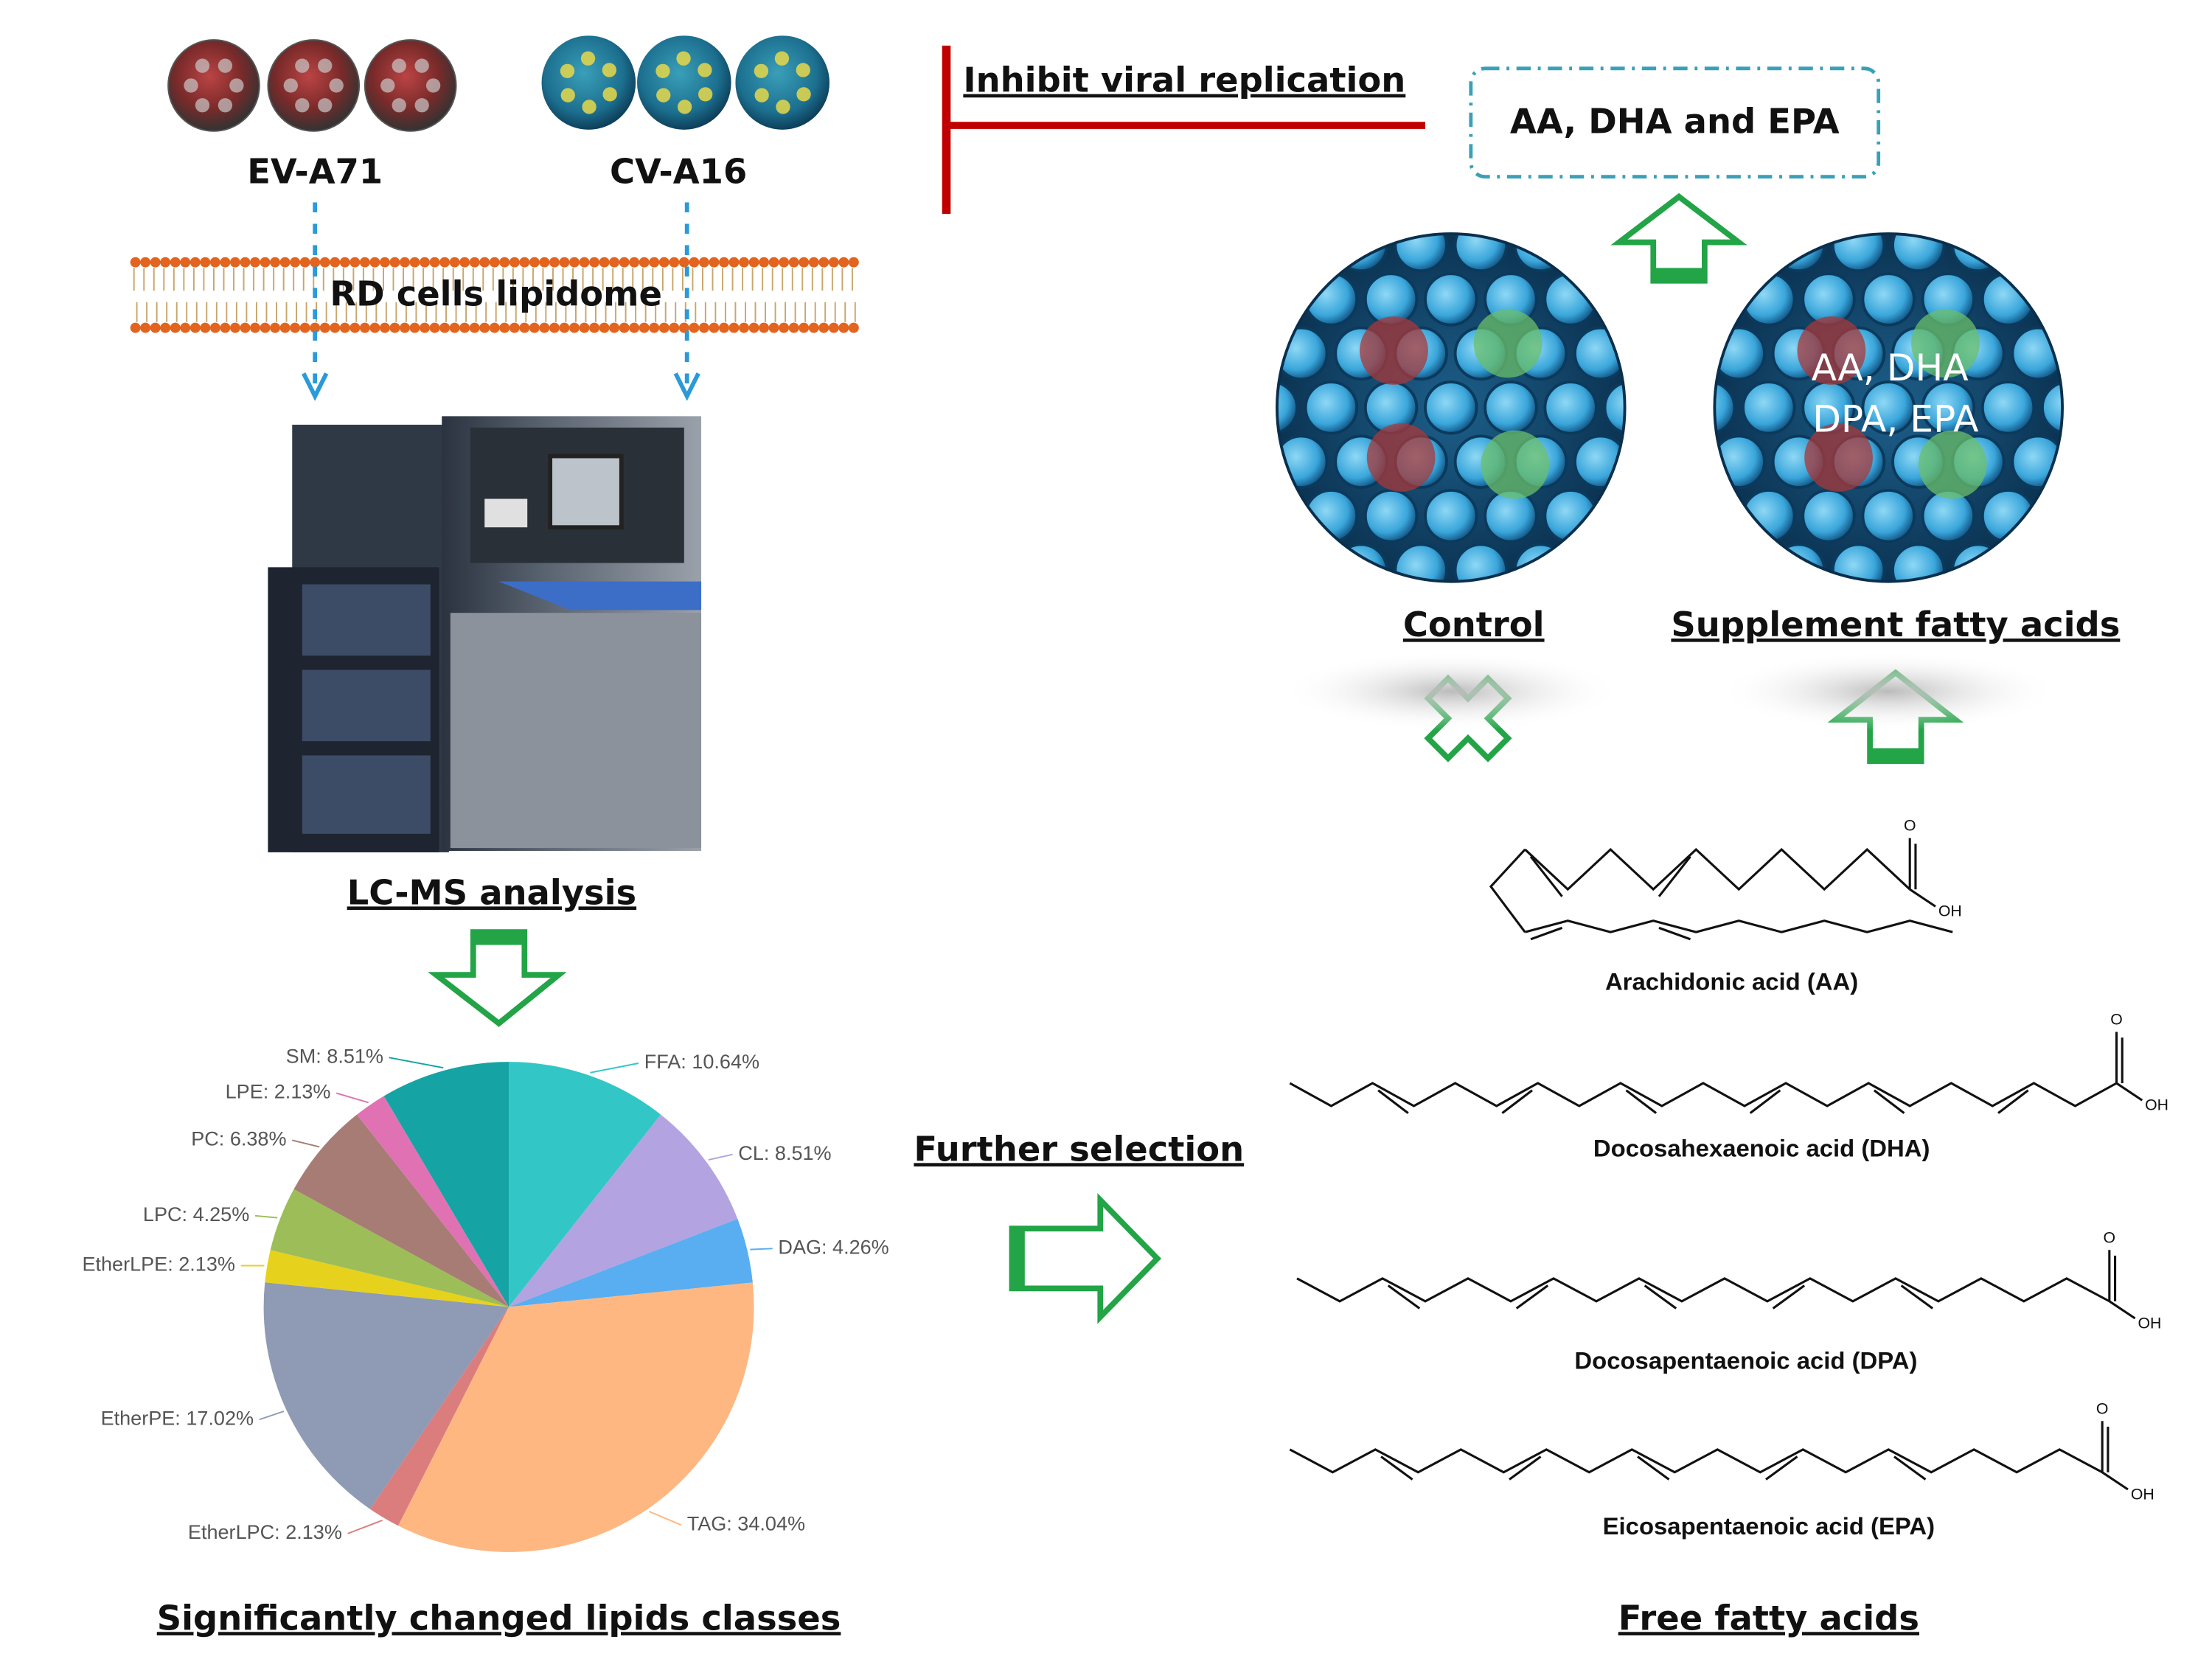  What do you see at coordinates (686, 386) in the screenshot?
I see `arrow-head` at bounding box center [686, 386].